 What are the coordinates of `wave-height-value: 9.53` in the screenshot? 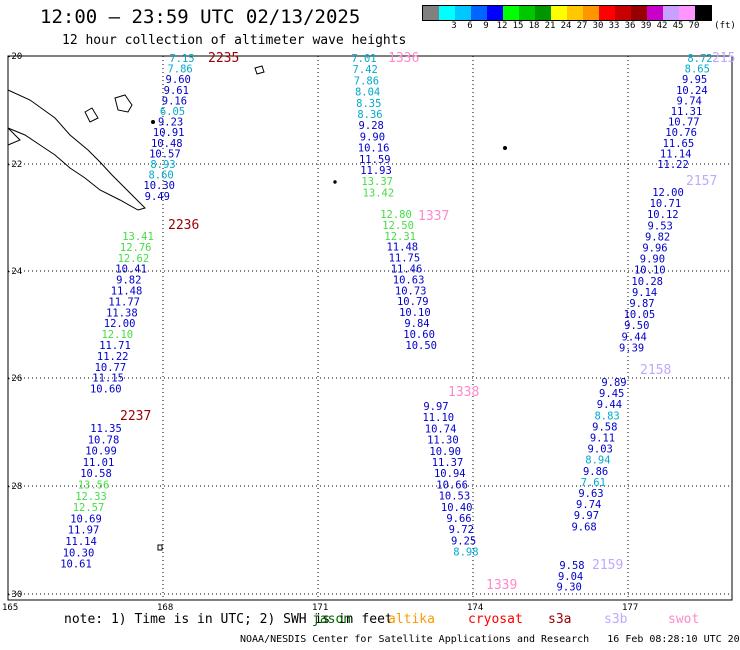 It's located at (660, 226).